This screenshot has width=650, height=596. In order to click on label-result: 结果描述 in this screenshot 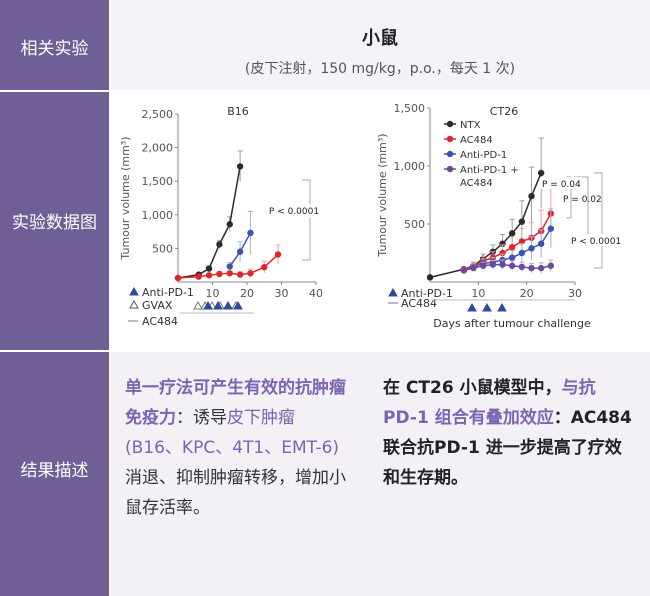, I will do `click(54, 471)`.